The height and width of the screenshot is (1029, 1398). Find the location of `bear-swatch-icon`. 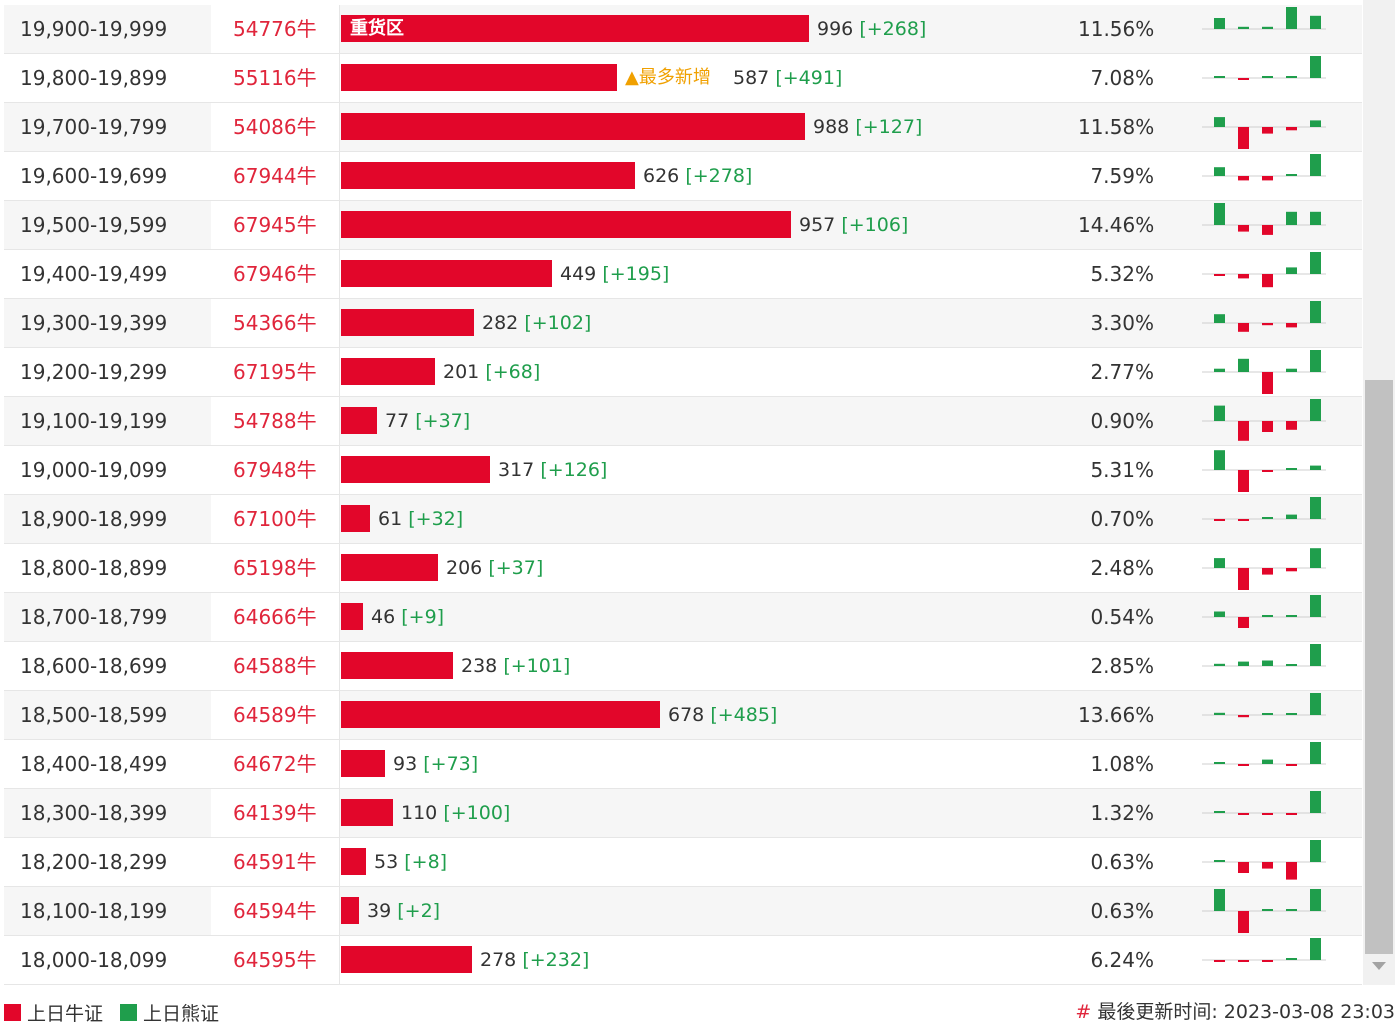

bear-swatch-icon is located at coordinates (129, 1012).